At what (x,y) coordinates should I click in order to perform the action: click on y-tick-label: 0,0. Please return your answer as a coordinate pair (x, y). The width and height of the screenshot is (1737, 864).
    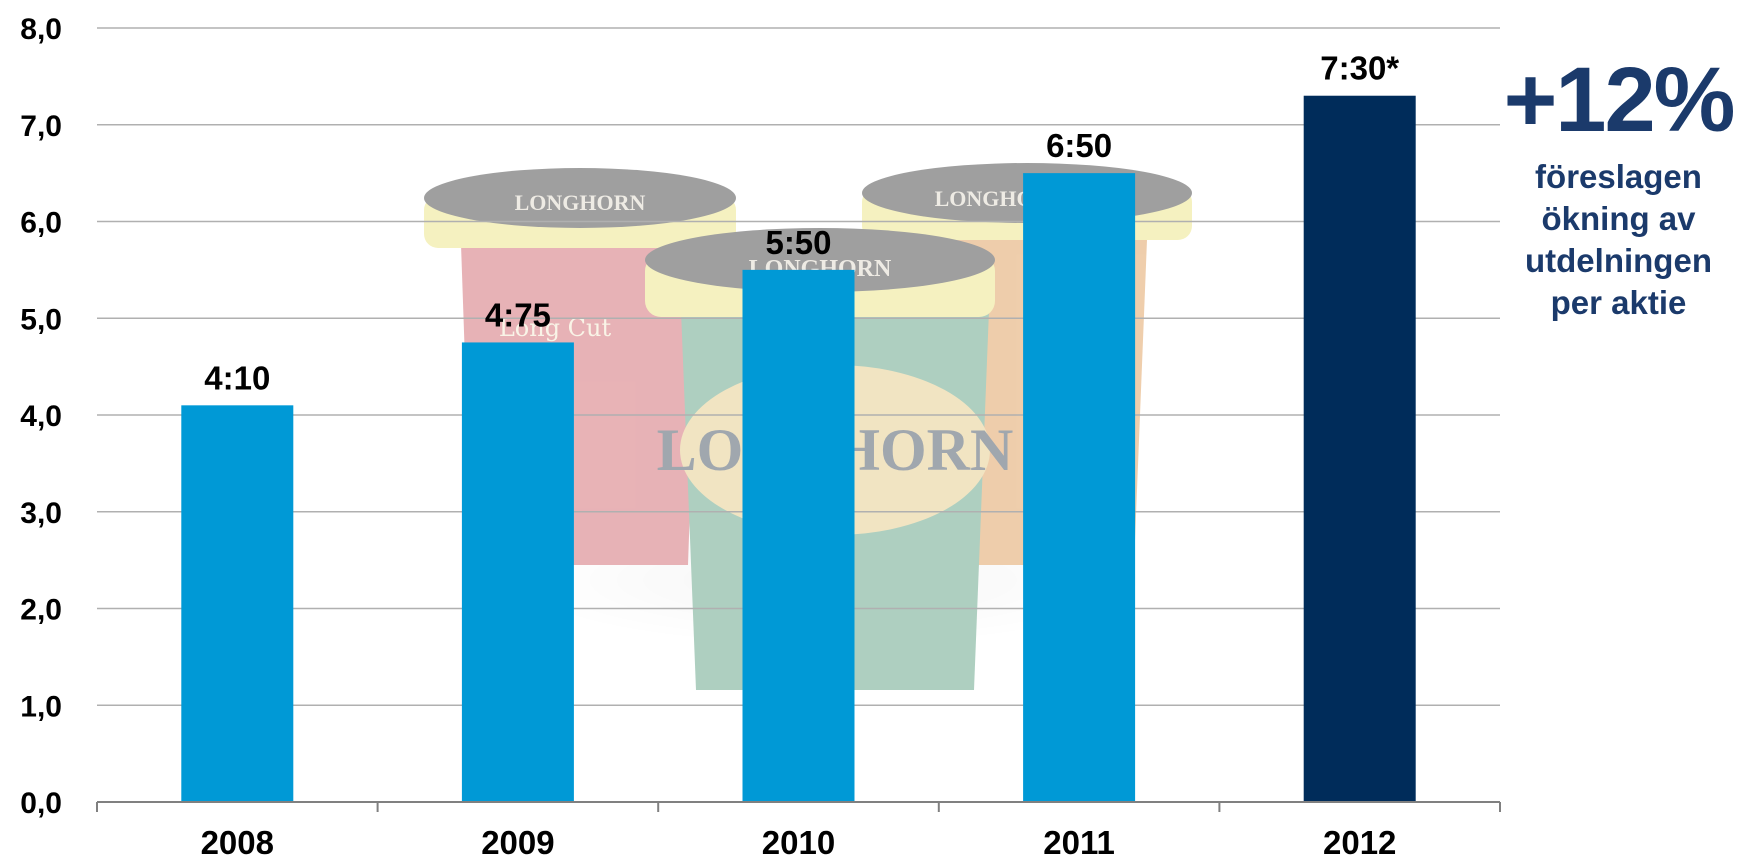
    Looking at the image, I should click on (41, 803).